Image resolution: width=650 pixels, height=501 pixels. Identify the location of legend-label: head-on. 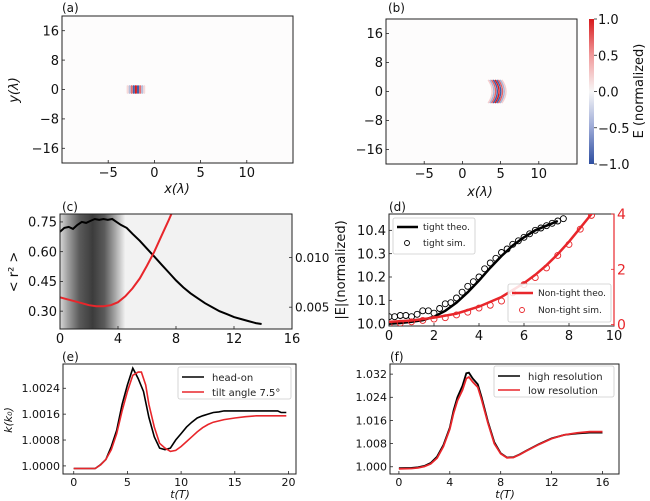
(232, 378).